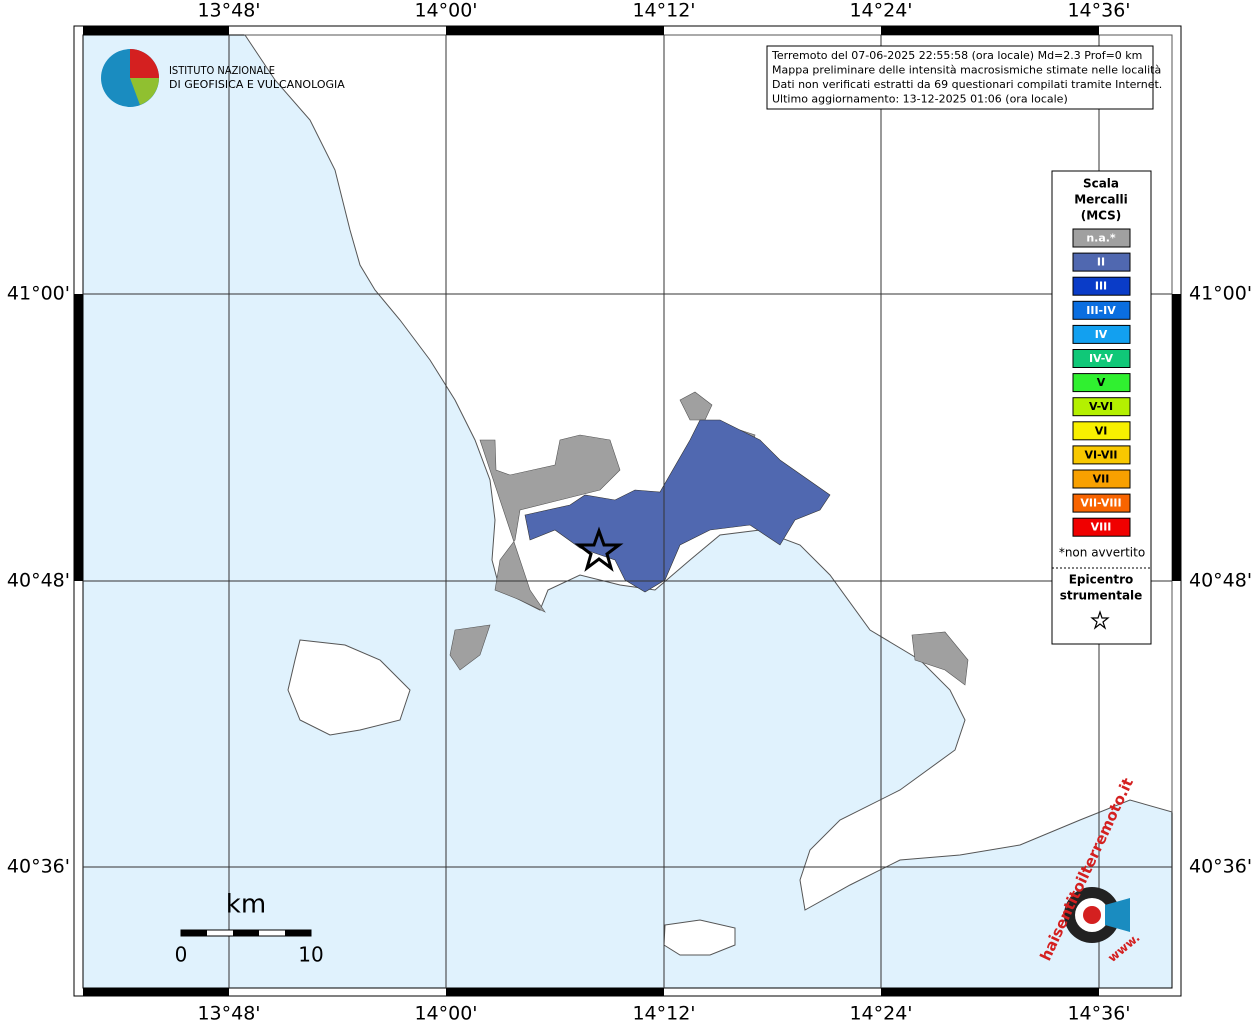  I want to click on legend-star, so click(1100, 620).